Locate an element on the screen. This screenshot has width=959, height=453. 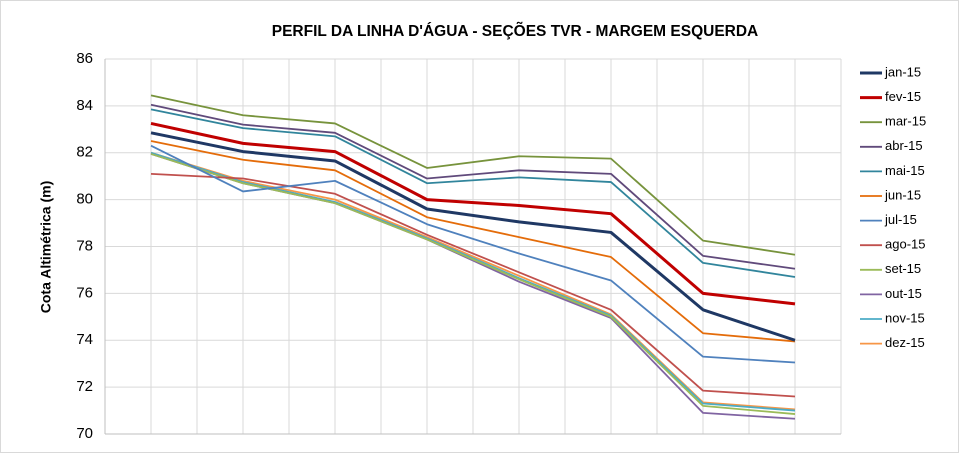
legend-label: nov-15 is located at coordinates (905, 317).